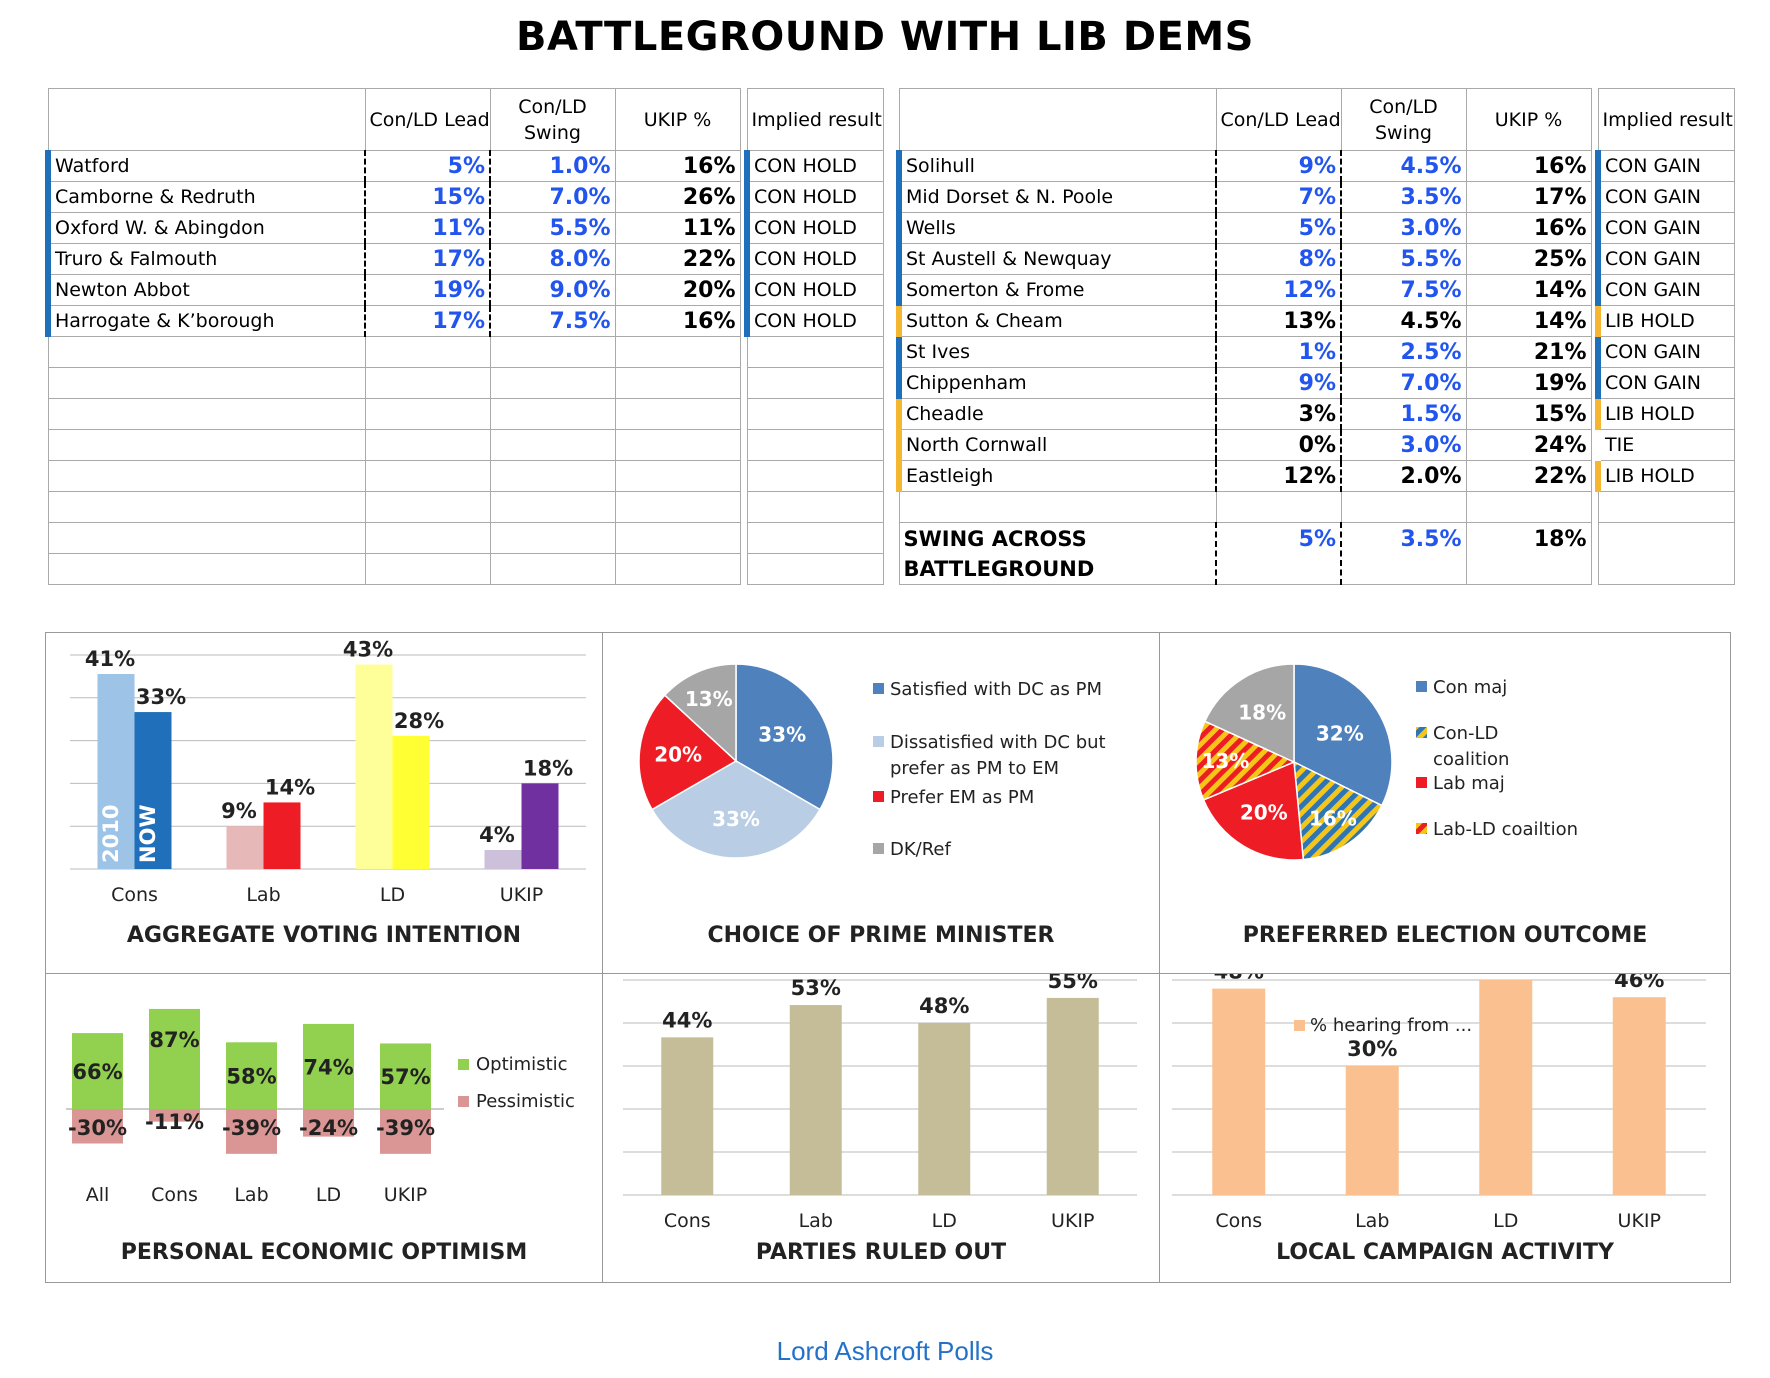  I want to click on data-label: 28%, so click(419, 721).